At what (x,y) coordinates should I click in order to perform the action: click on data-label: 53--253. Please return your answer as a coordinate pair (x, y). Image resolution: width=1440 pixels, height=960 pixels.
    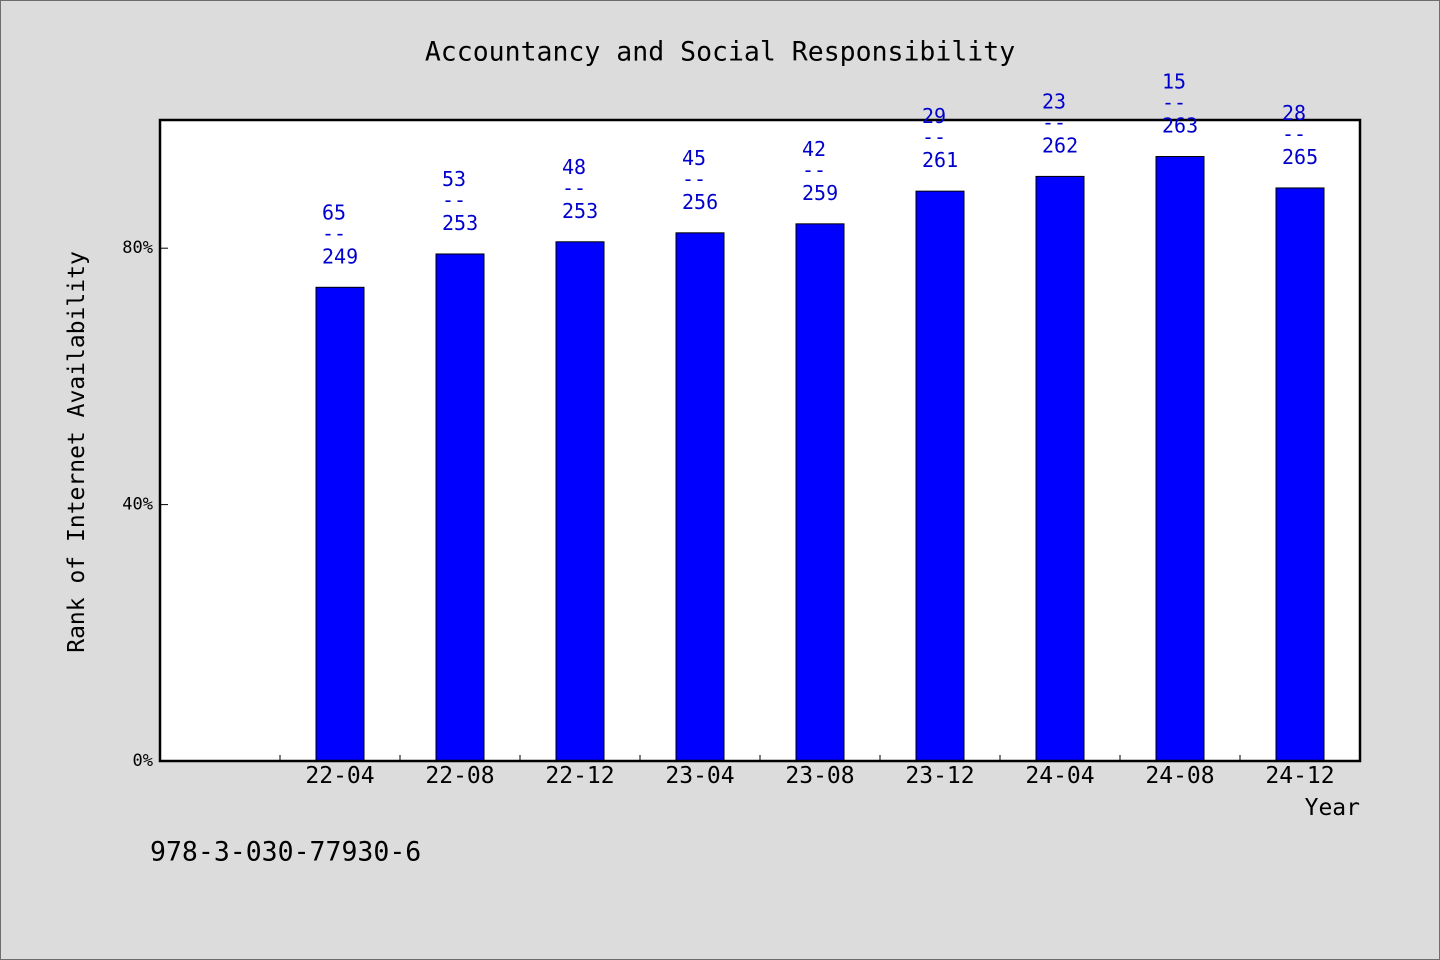
    Looking at the image, I should click on (460, 201).